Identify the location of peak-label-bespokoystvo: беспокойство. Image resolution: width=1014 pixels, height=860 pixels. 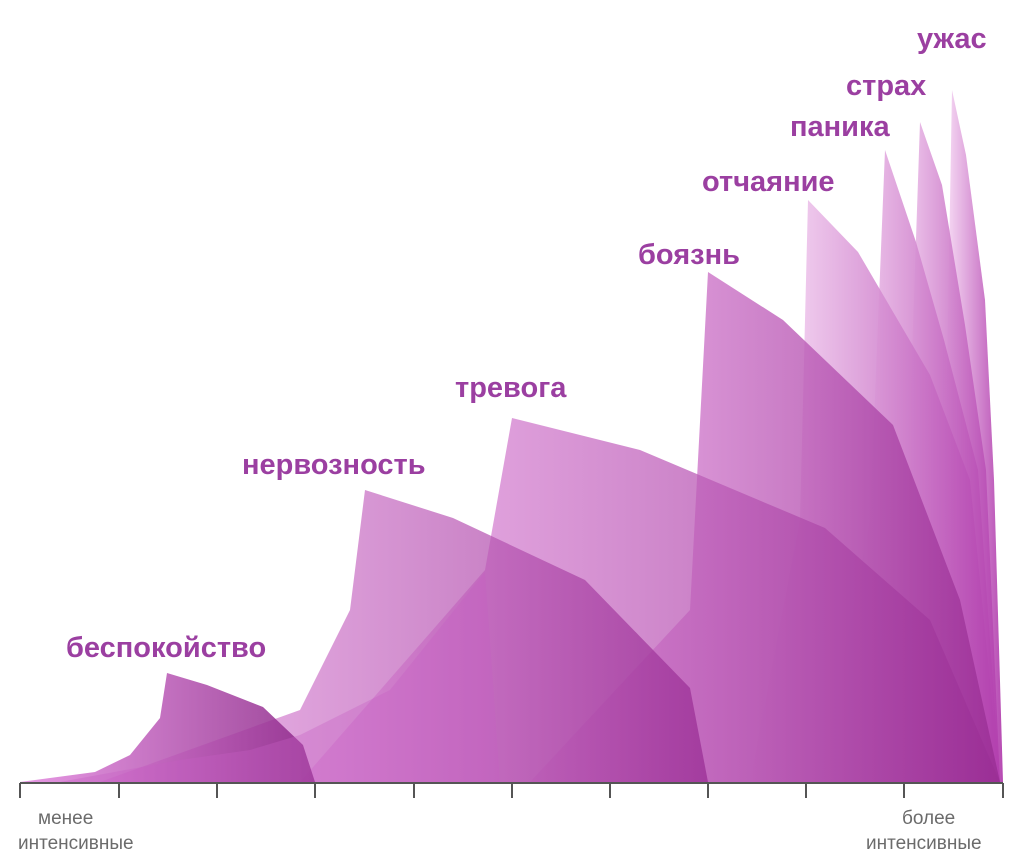
(166, 648).